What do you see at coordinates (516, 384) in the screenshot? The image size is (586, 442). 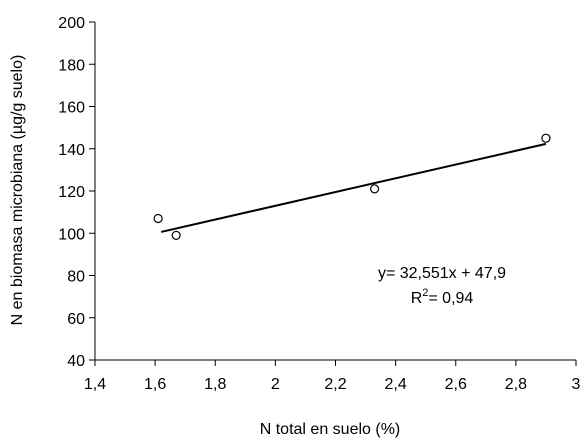 I see `x-tick-label: 2,8` at bounding box center [516, 384].